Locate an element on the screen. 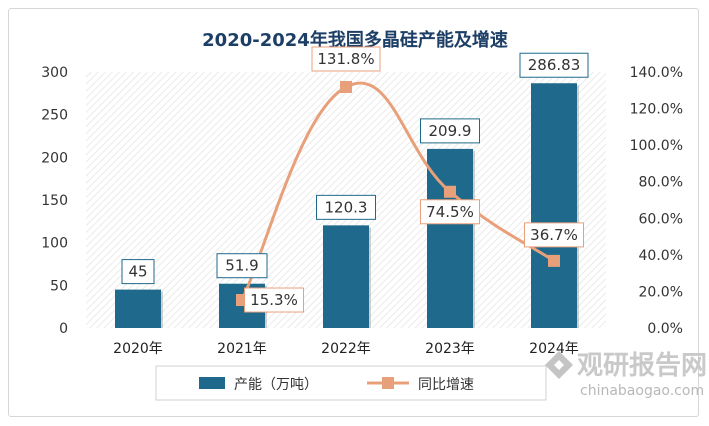 This screenshot has width=709, height=426. right-tick-label: 60.0% is located at coordinates (661, 219).